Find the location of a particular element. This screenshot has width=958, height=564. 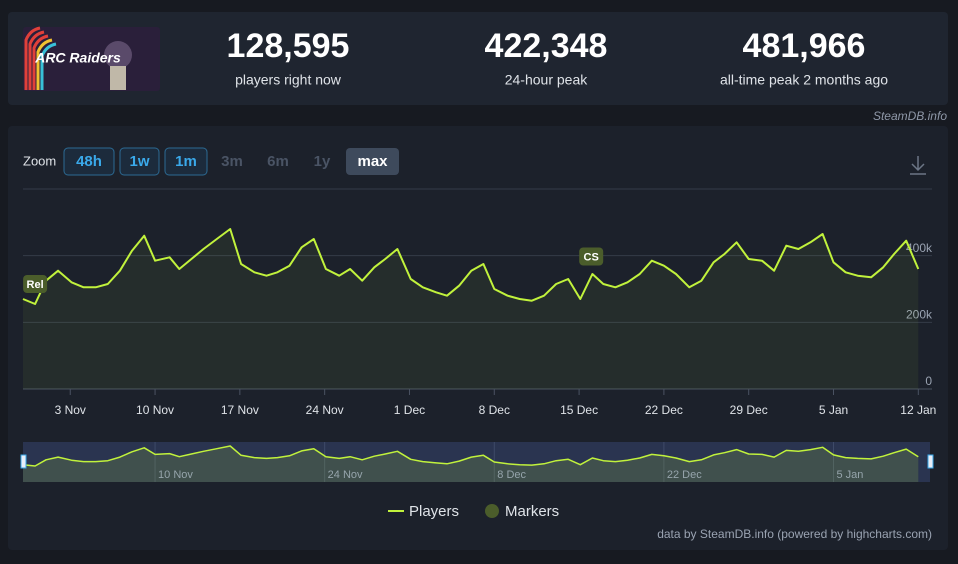

y-tick-label: 200k is located at coordinates (919, 315).